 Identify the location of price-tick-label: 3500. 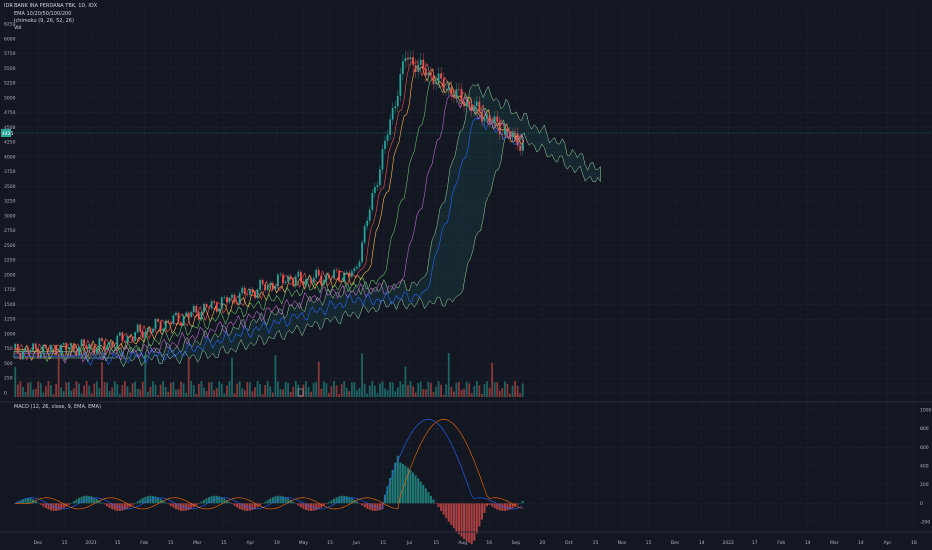
(10, 187).